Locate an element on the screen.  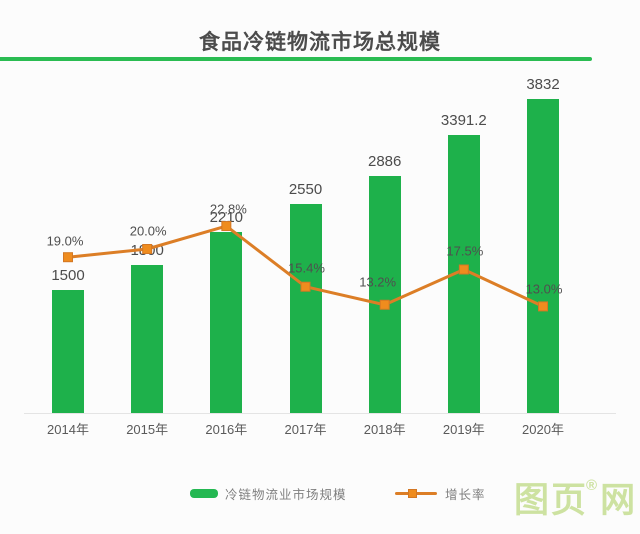
bar-value-label-2016年: 2210 is located at coordinates (226, 217).